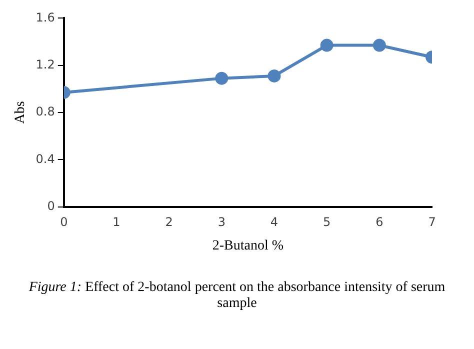  I want to click on y-tick-label: 0.4, so click(45, 159).